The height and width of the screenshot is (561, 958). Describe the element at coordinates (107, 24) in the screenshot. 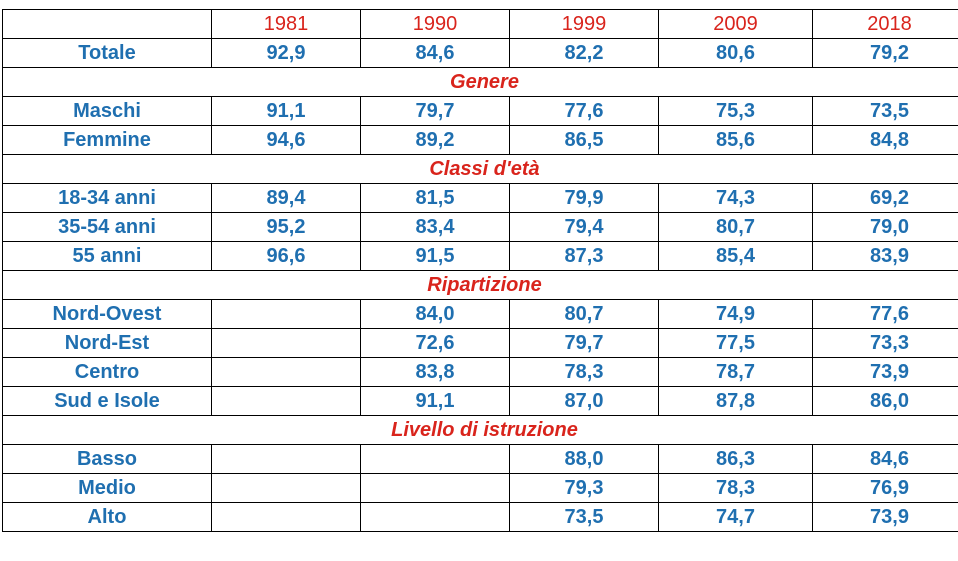

I see `corner-cell` at that location.